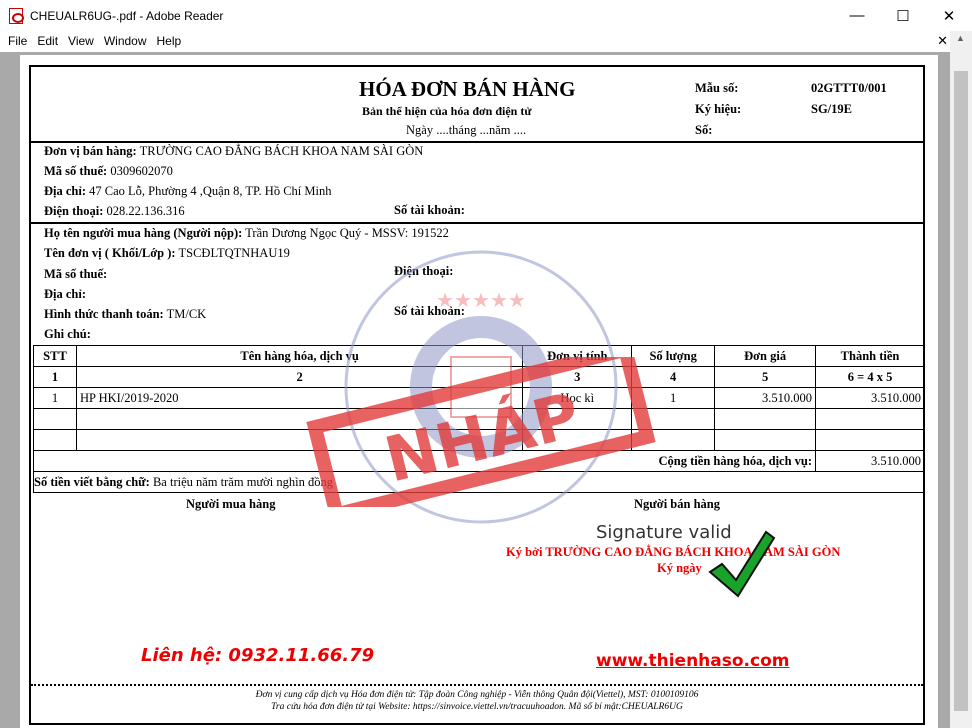 The width and height of the screenshot is (972, 728). Describe the element at coordinates (18, 41) in the screenshot. I see `menu-file: File` at that location.